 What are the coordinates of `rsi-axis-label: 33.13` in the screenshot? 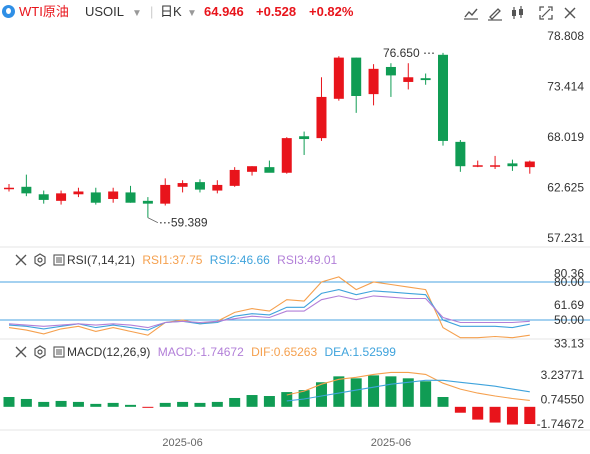 It's located at (569, 343).